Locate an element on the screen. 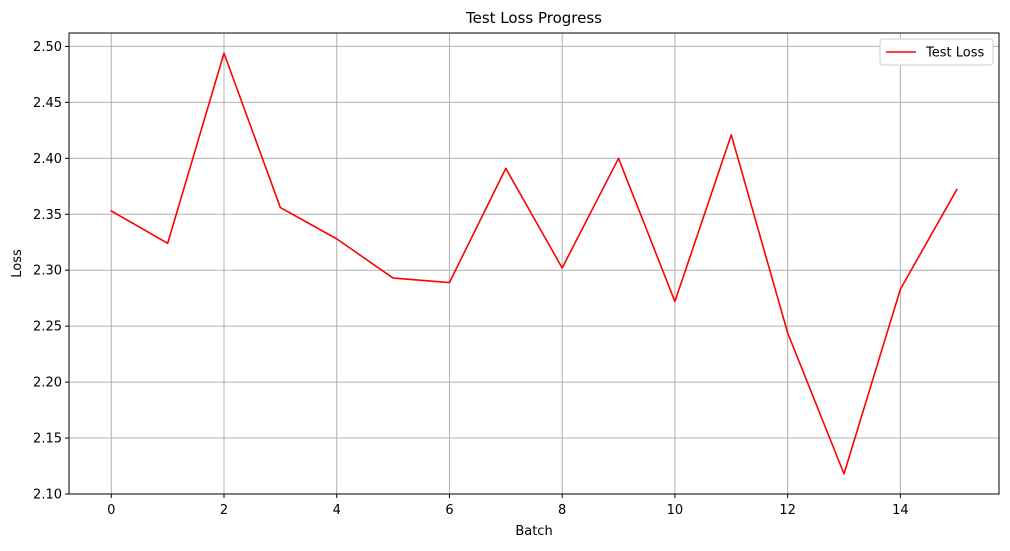 The image size is (1010, 551). legend-box is located at coordinates (936, 52).